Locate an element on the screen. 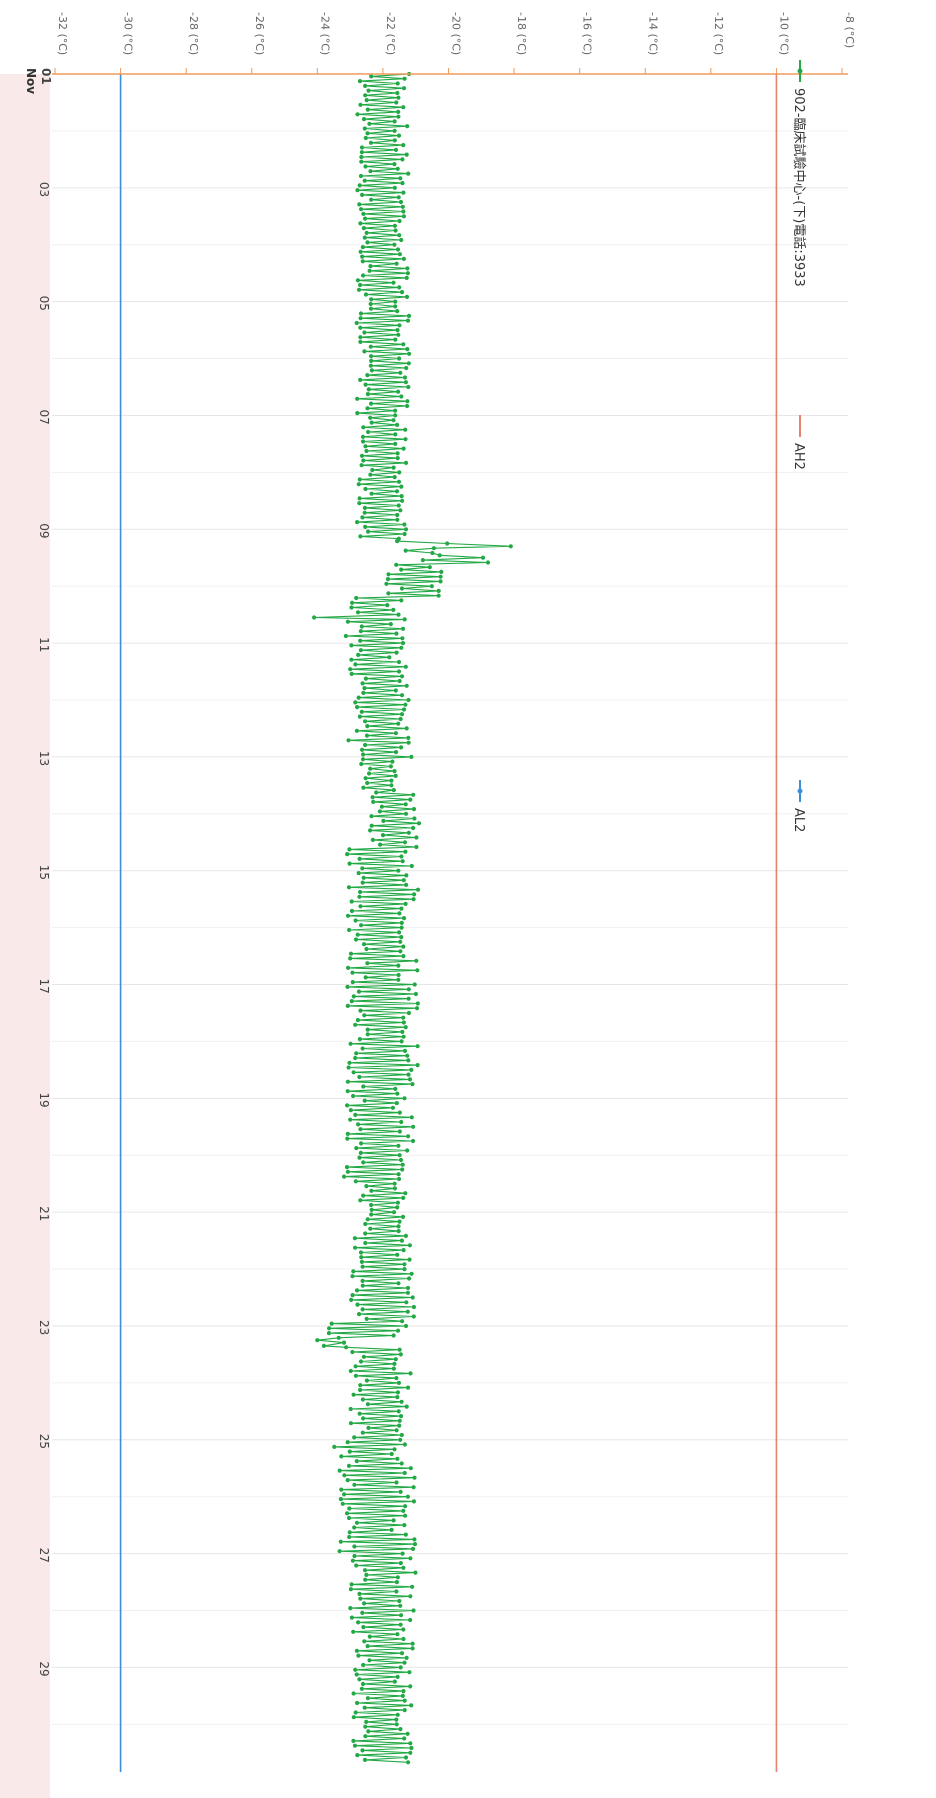 Image resolution: width=936 pixels, height=1798 pixels. date-tick-label: 11 is located at coordinates (44, 644).